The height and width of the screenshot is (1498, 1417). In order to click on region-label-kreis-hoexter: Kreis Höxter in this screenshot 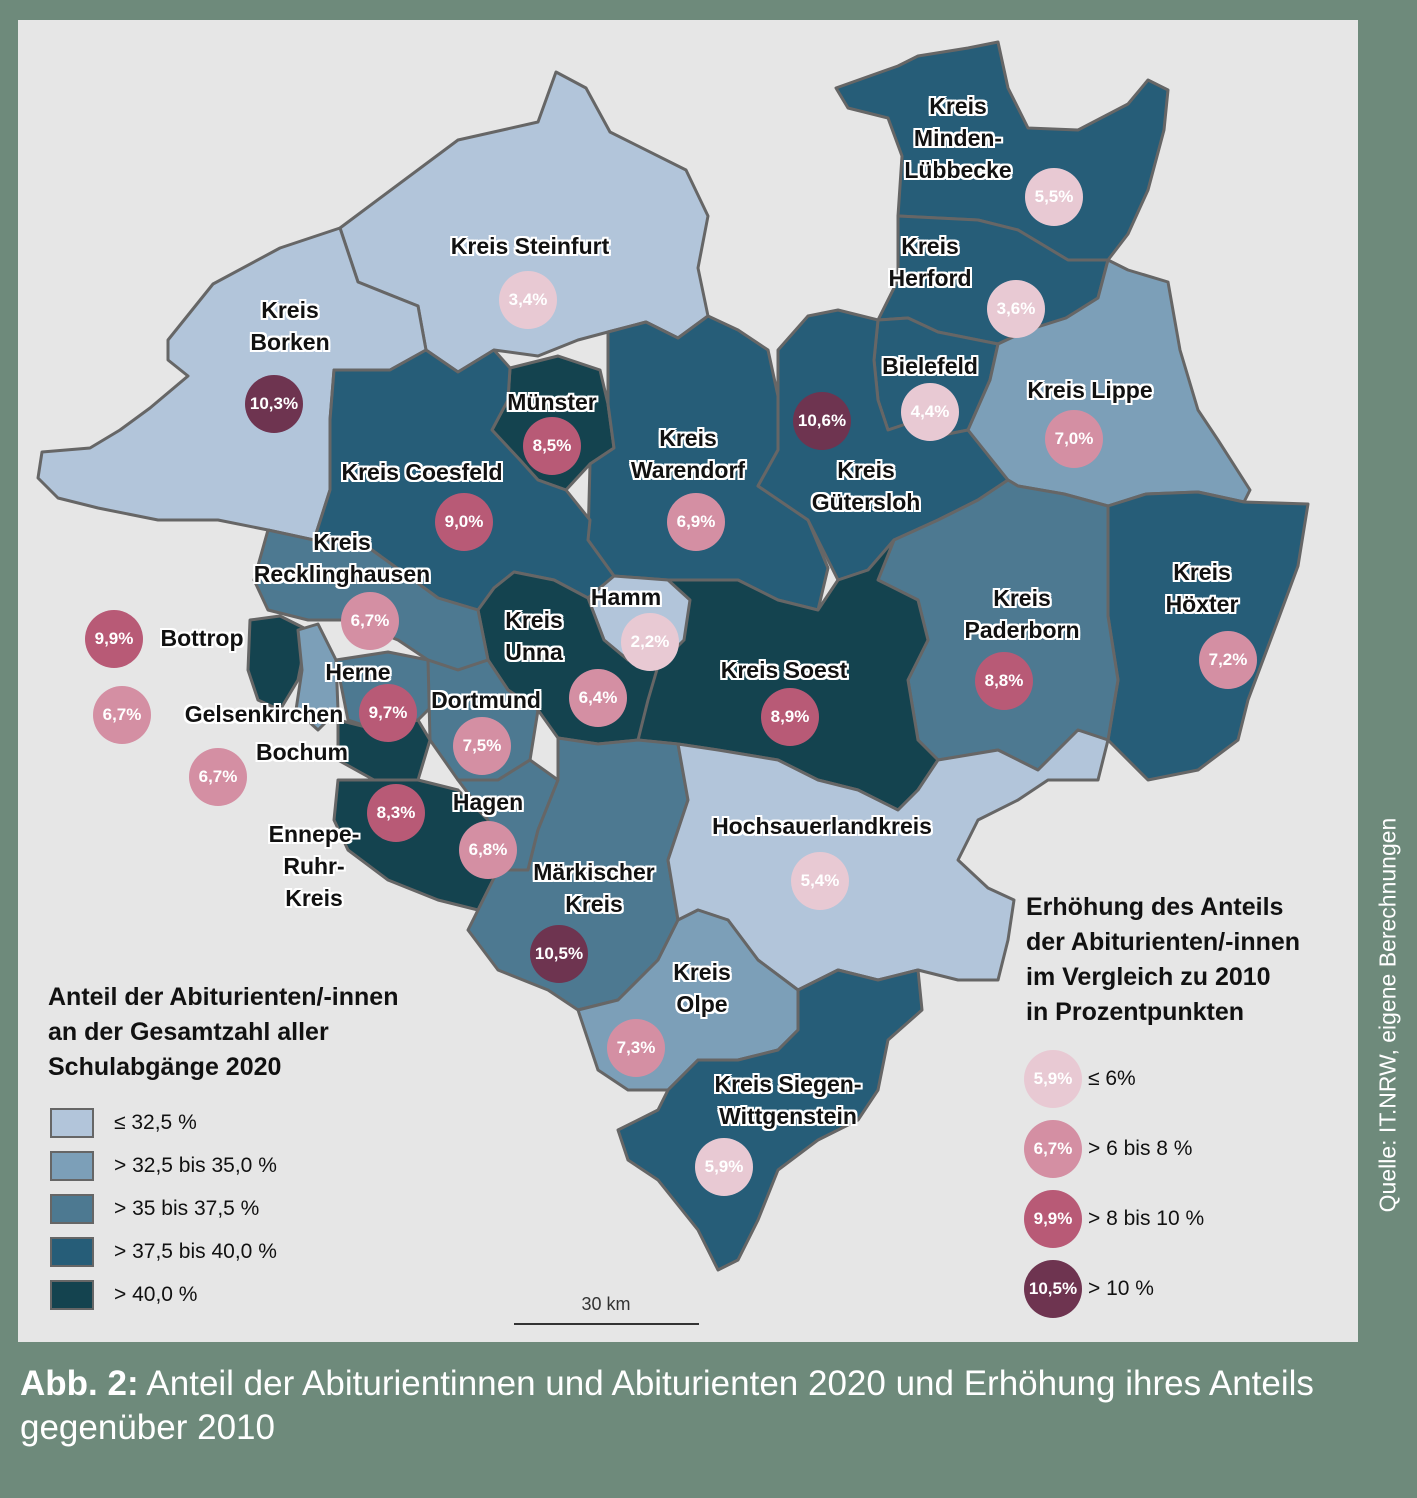, I will do `click(1202, 588)`.